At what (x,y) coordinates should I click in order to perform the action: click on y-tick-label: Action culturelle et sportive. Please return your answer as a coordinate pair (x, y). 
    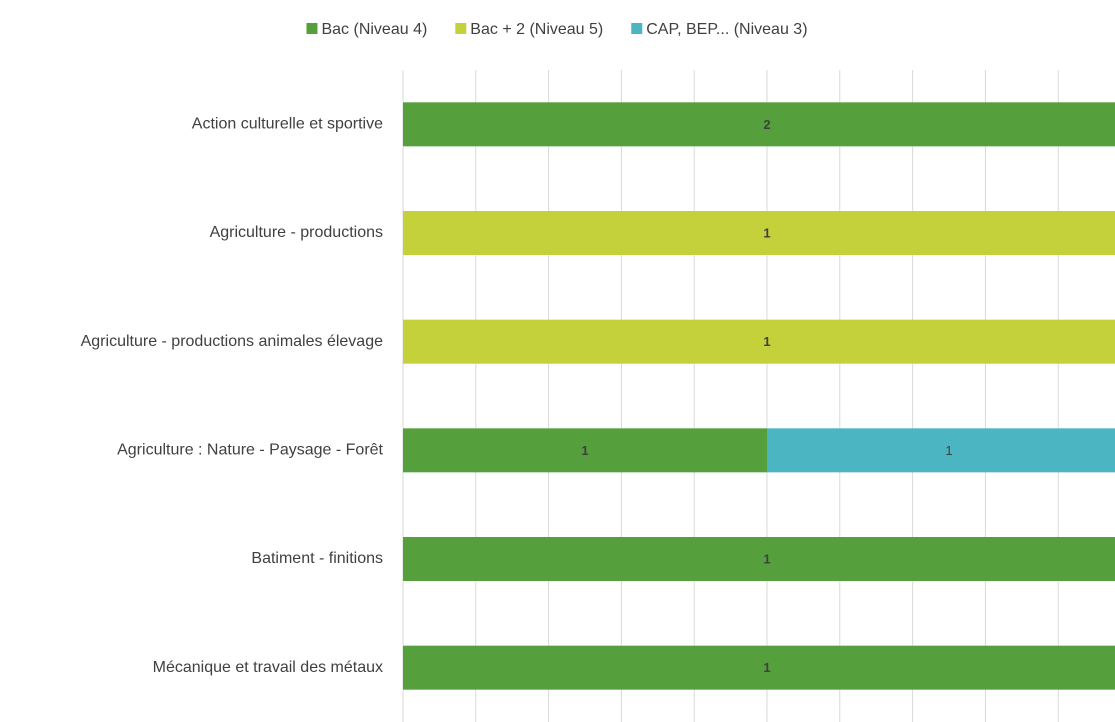
    Looking at the image, I should click on (287, 124).